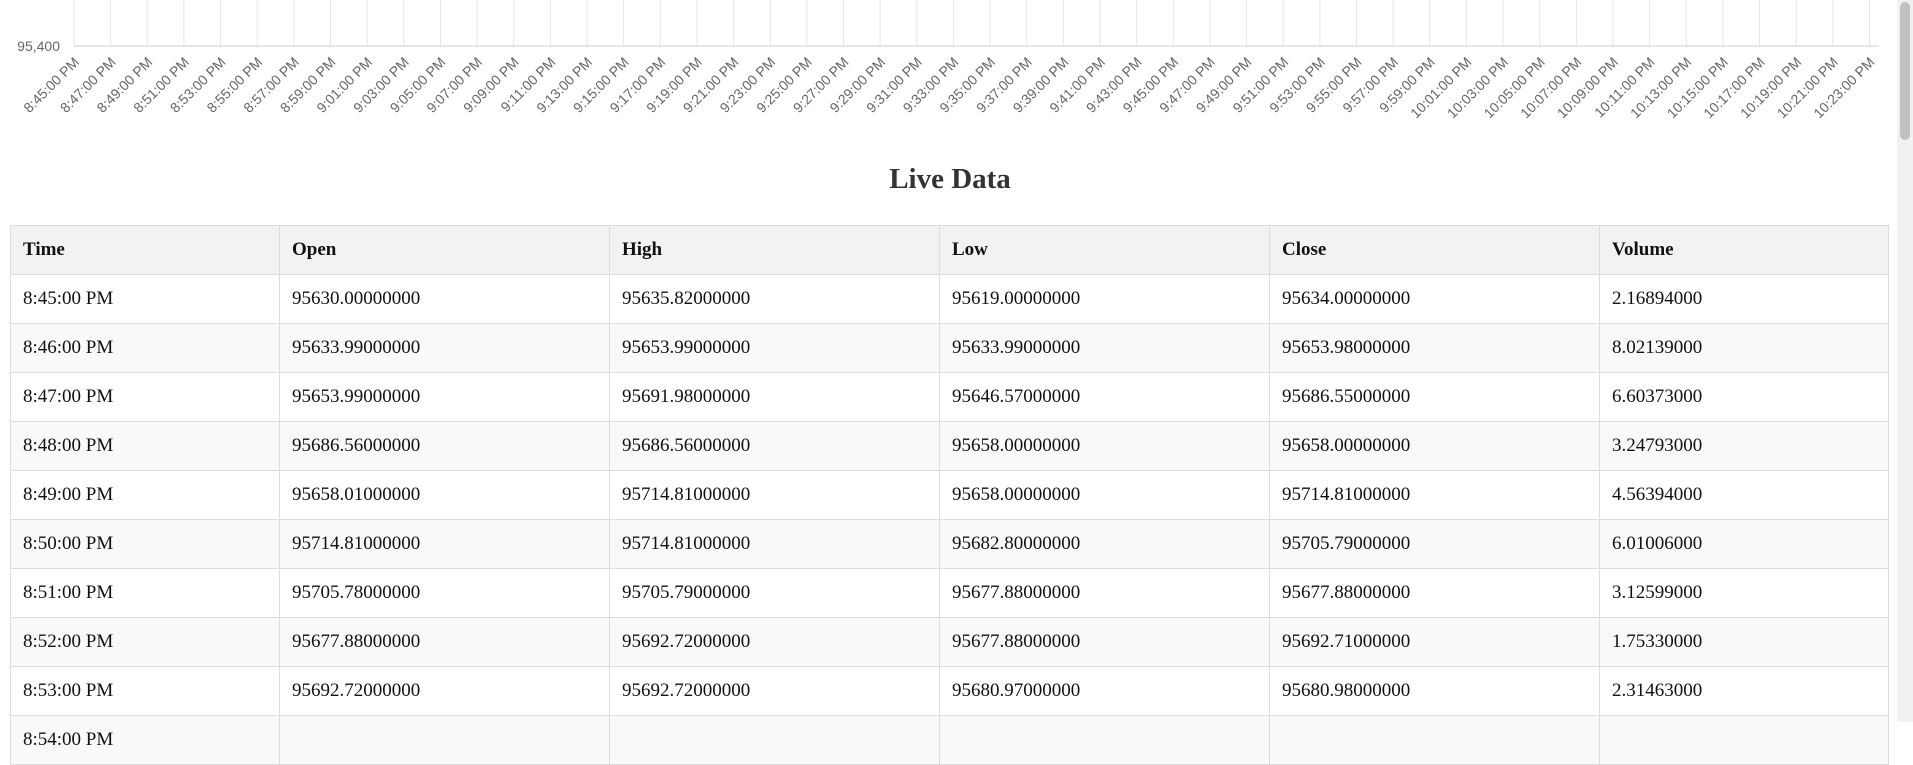 The width and height of the screenshot is (1913, 765). Describe the element at coordinates (1104, 299) in the screenshot. I see `cell-low: 95619.00000000` at that location.